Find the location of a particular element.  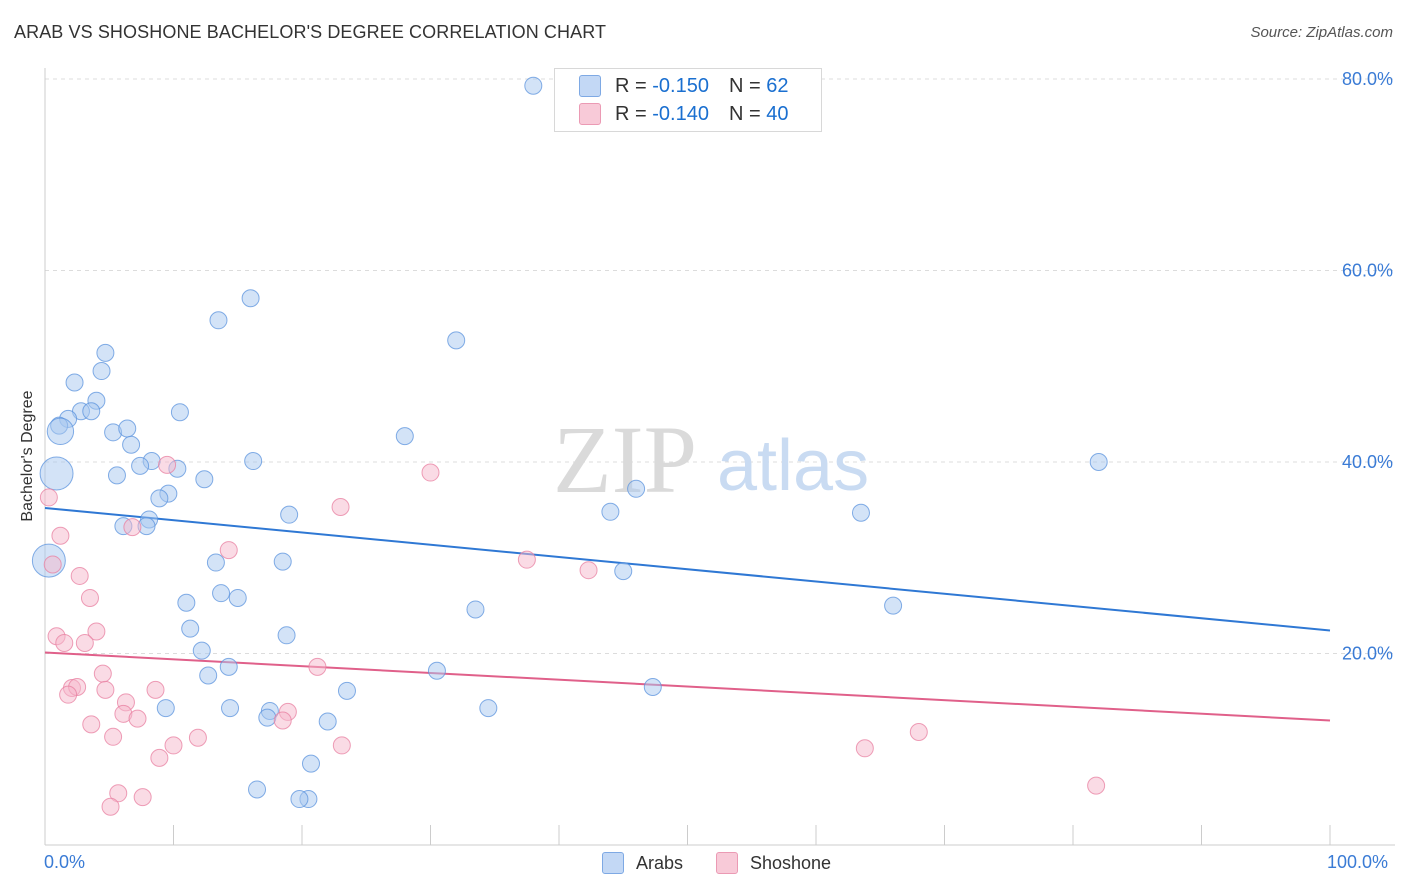

legend-item-shoshone: Shoshone is located at coordinates (773, 863).